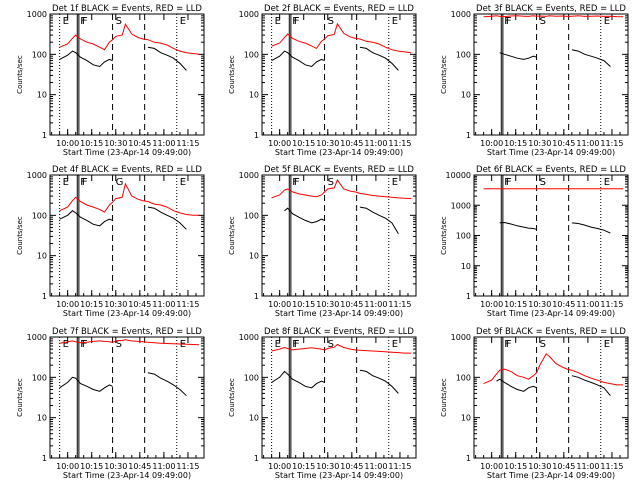 The image size is (640, 480). What do you see at coordinates (127, 332) in the screenshot?
I see `panel-title: Det 7f BLACK = Events, RED = LLD` at bounding box center [127, 332].